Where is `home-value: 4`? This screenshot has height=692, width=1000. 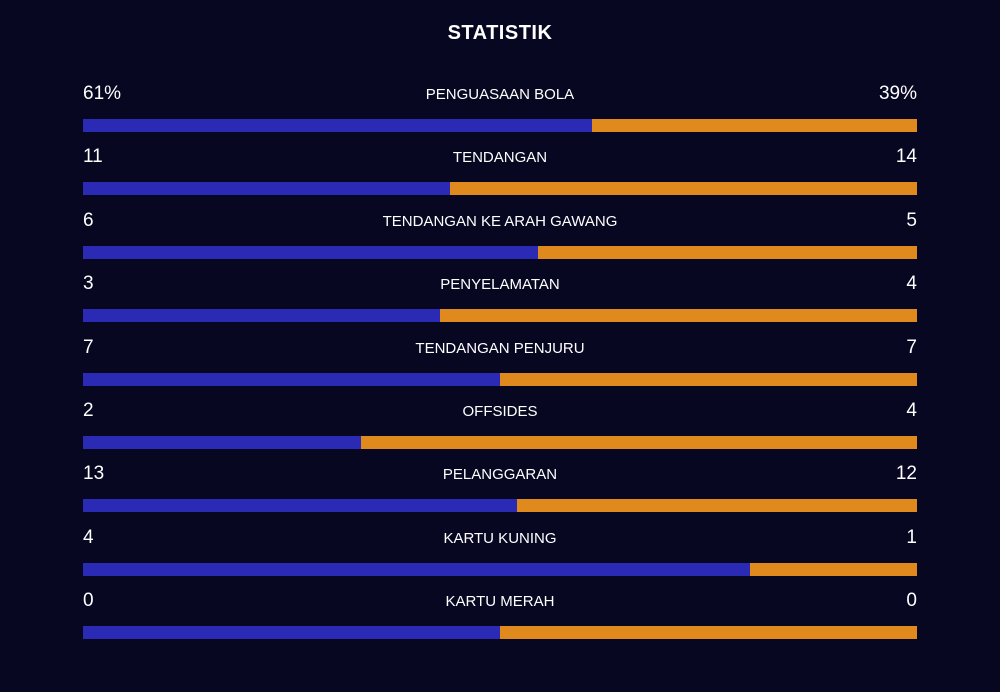
home-value: 4 is located at coordinates (88, 537).